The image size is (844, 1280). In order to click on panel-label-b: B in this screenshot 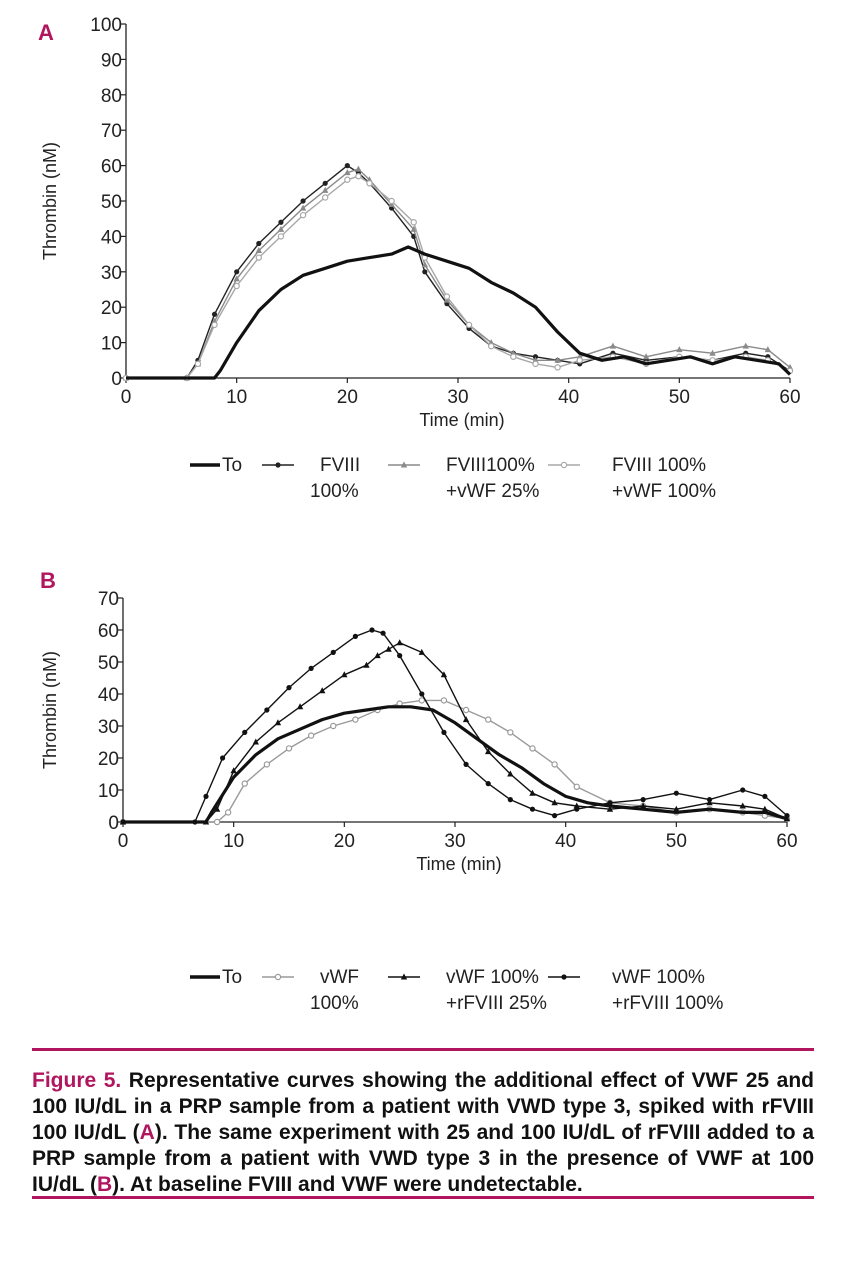, I will do `click(48, 580)`.